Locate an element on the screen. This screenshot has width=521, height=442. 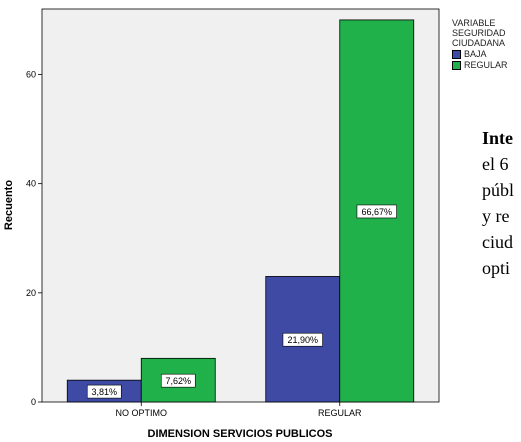
y-tick-label: 40 is located at coordinates (31, 184).